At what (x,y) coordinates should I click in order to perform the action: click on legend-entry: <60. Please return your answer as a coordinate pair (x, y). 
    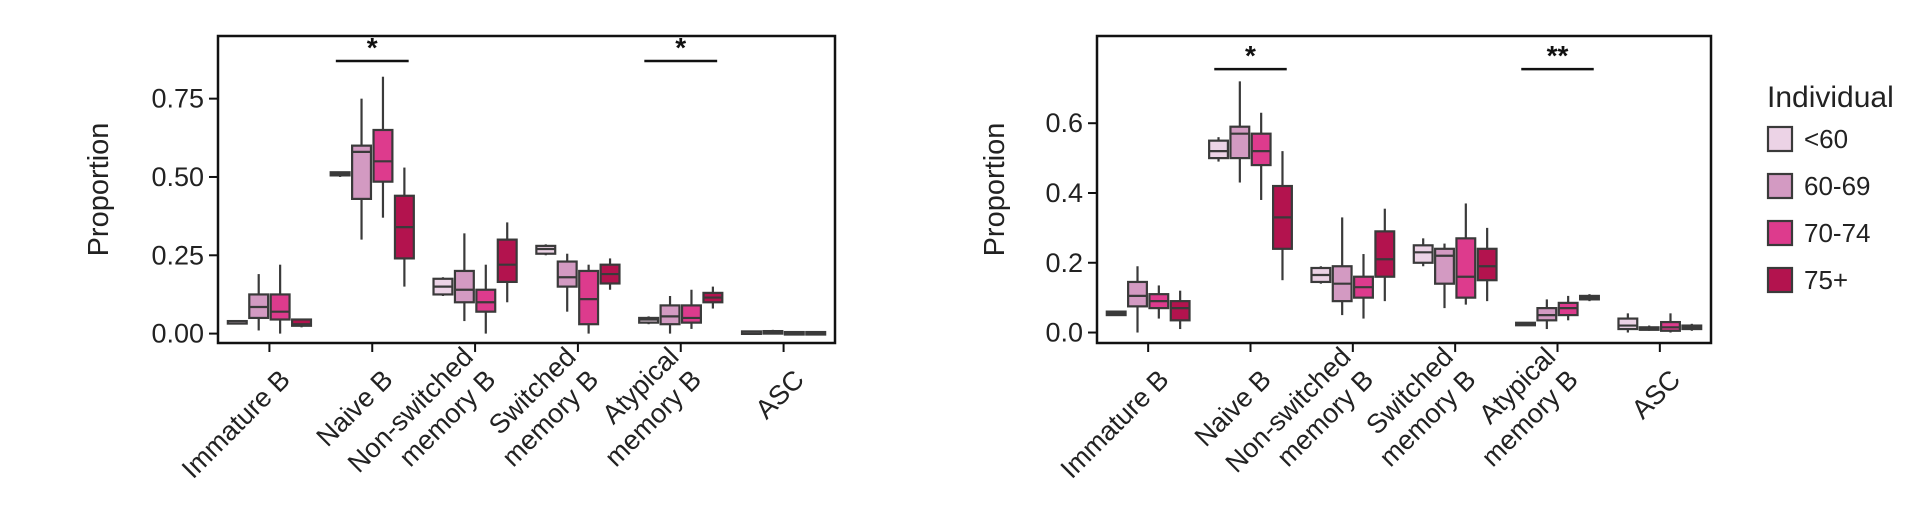
    Looking at the image, I should click on (1807, 139).